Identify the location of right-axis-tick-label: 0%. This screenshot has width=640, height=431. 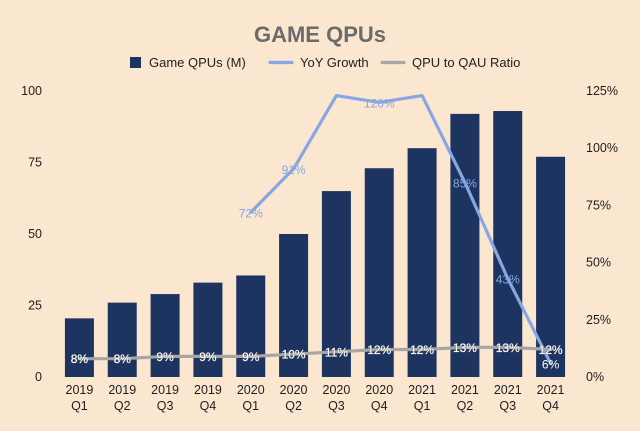
(595, 377).